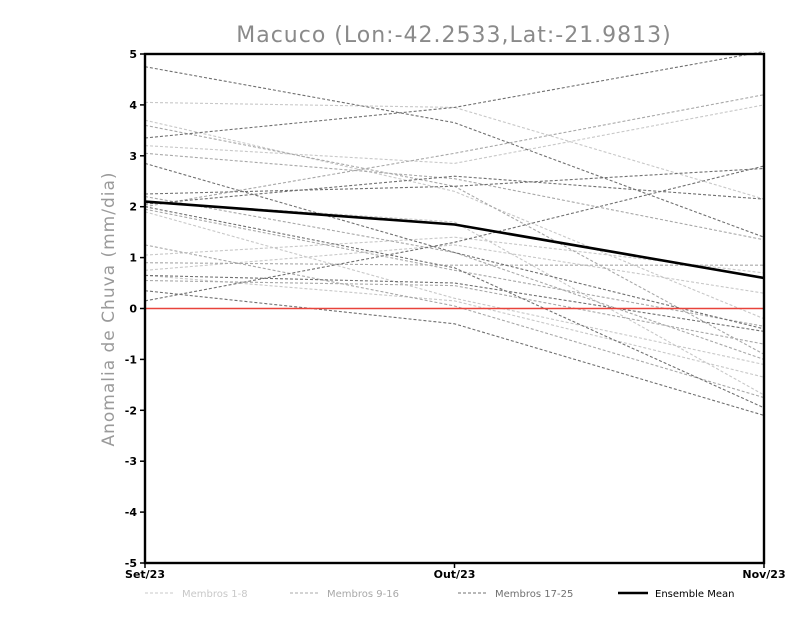 Image resolution: width=800 pixels, height=618 pixels. Describe the element at coordinates (133, 207) in the screenshot. I see `y-tick-label: 2` at that location.